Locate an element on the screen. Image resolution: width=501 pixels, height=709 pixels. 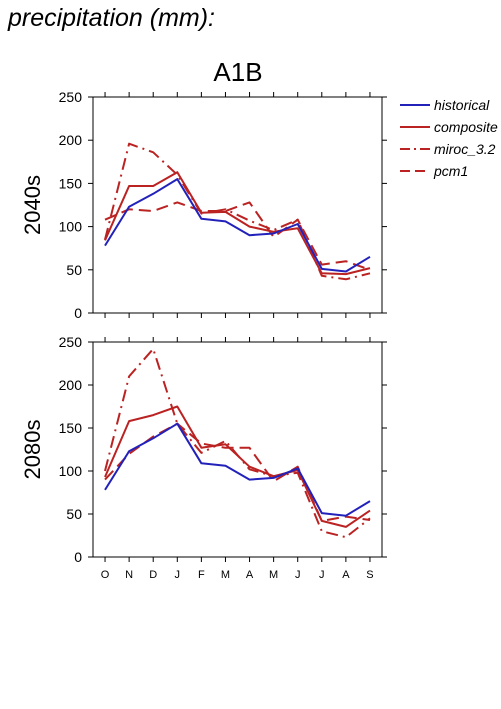
series-line-pcm1 is located at coordinates (237, 236).